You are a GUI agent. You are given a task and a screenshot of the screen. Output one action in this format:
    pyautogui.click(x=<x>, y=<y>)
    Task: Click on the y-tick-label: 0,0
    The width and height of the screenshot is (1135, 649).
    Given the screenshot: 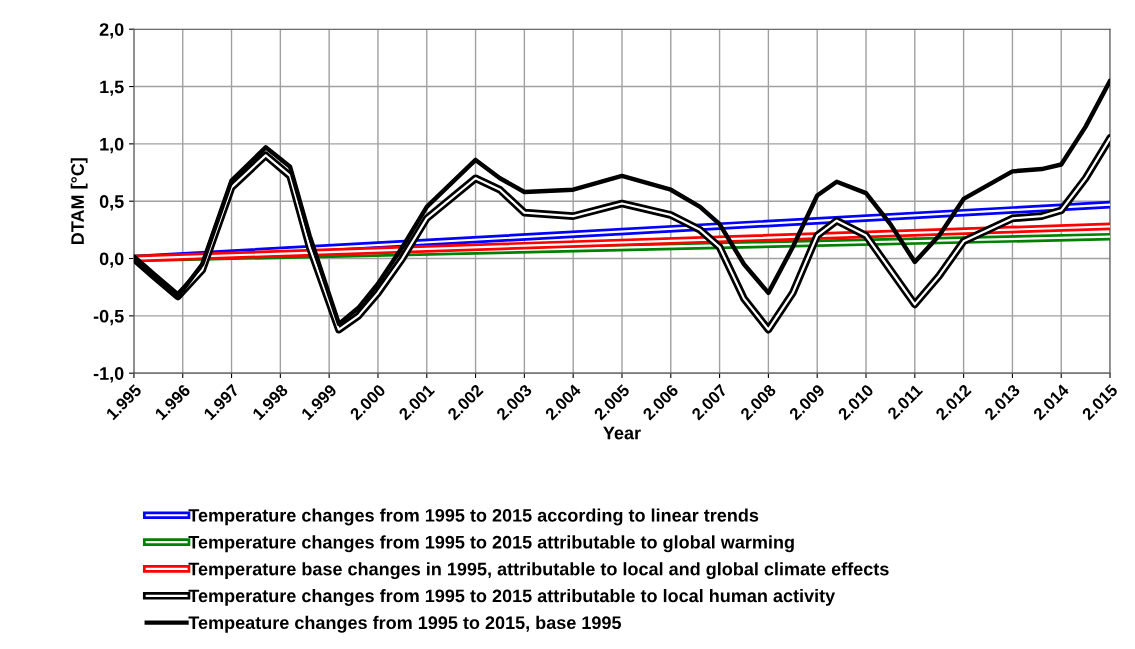 What is the action you would take?
    pyautogui.click(x=111, y=260)
    